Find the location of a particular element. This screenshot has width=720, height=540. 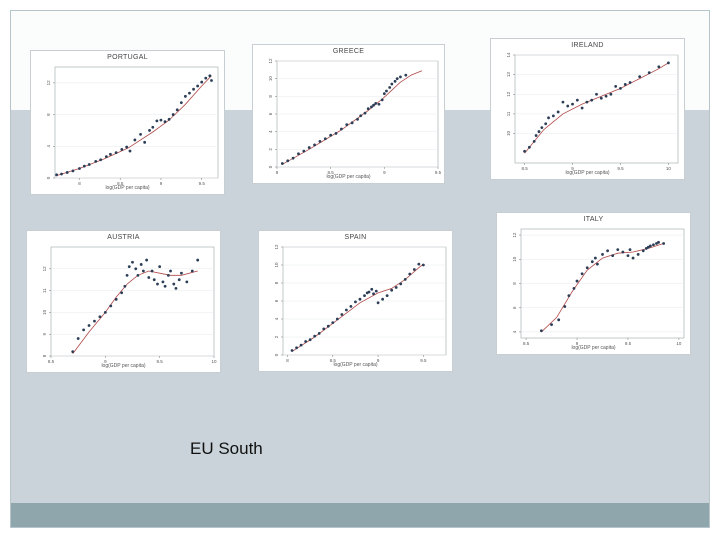

chart-italy-plot: 8.5 9 9.5 10 4 6 8 10 12 is located at coordinates (598, 287).